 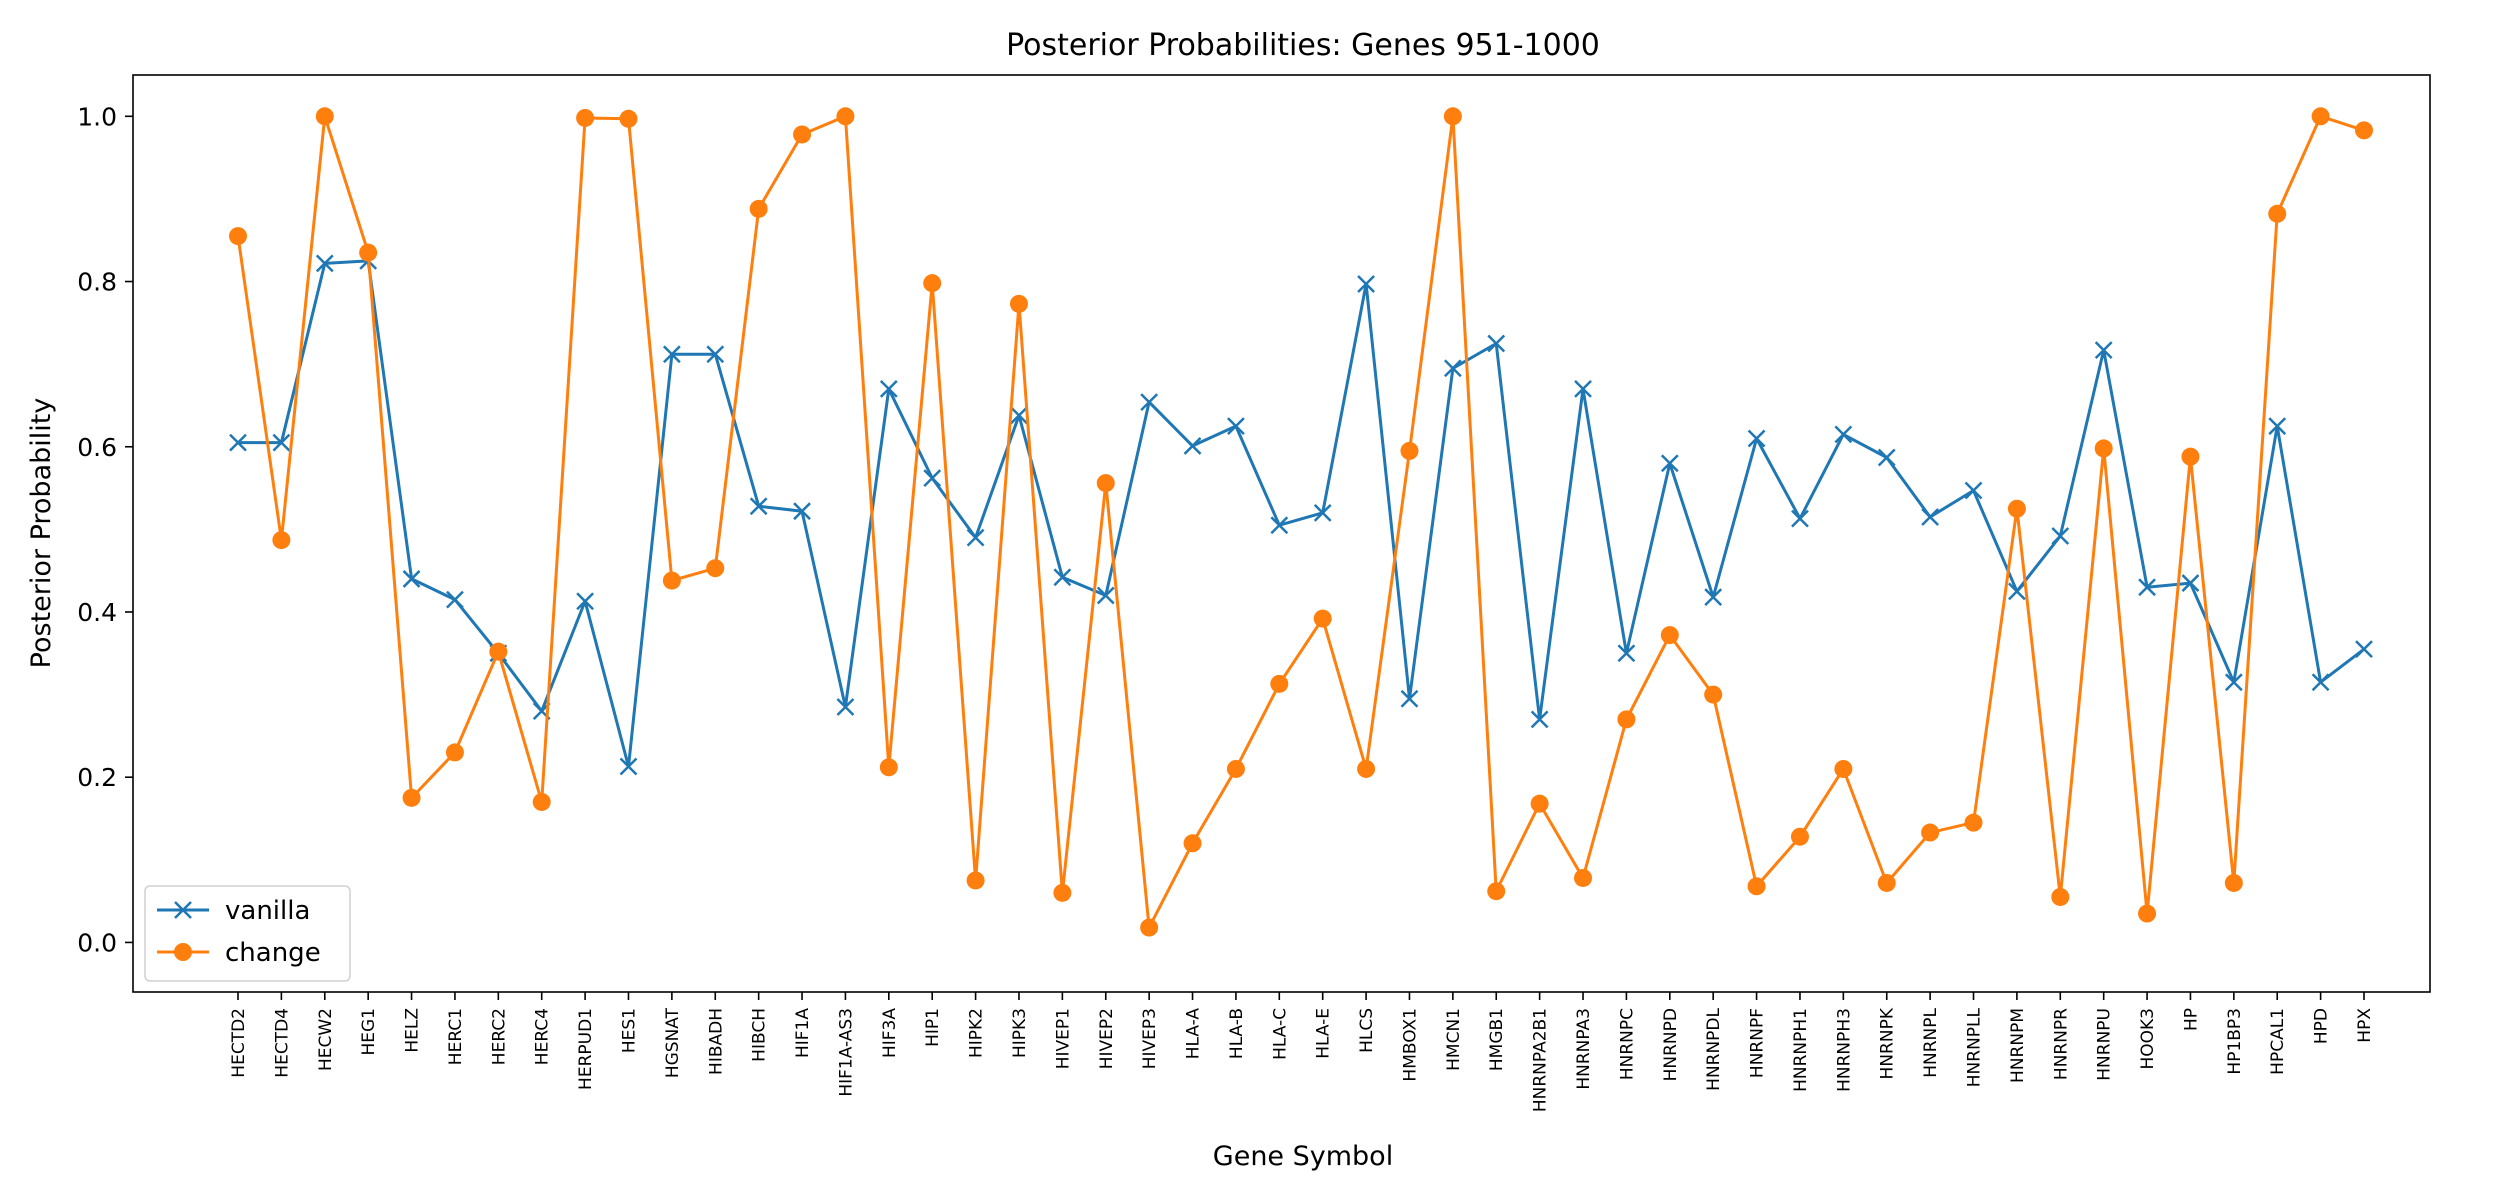 I want to click on x-tick-label: HLA-C, so click(x=1280, y=1034).